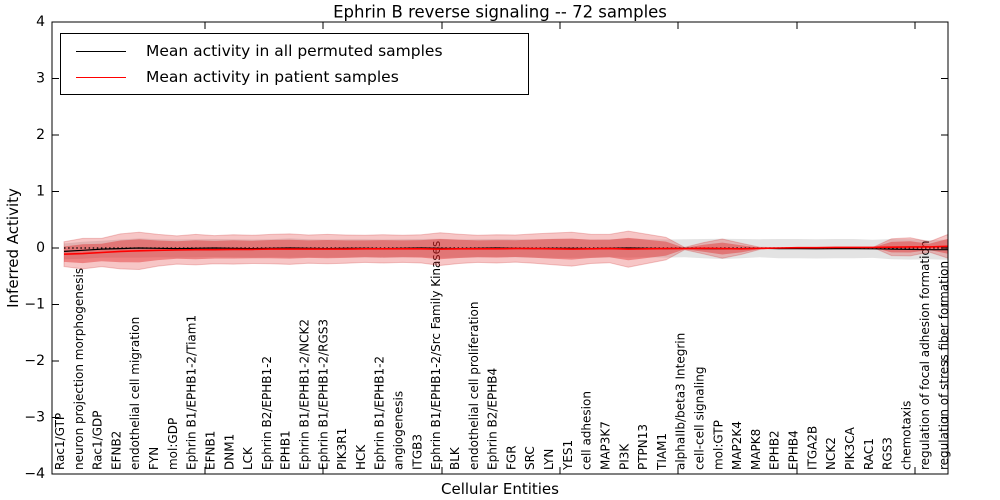 This screenshot has height=500, width=1000. What do you see at coordinates (101, 51) in the screenshot?
I see `legend-line-black-icon` at bounding box center [101, 51].